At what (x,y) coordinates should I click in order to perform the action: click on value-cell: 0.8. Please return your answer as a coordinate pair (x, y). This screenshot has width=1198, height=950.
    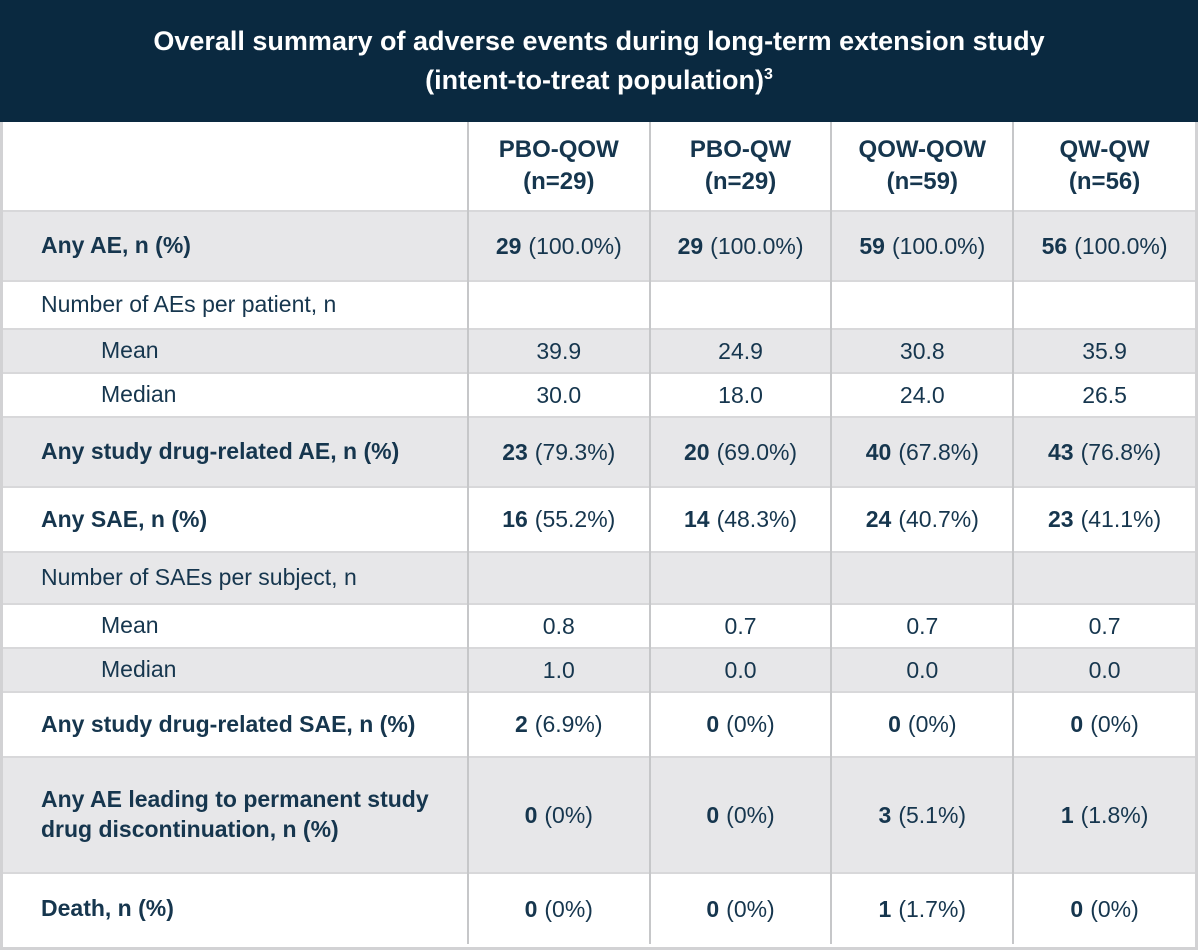
    Looking at the image, I should click on (558, 625).